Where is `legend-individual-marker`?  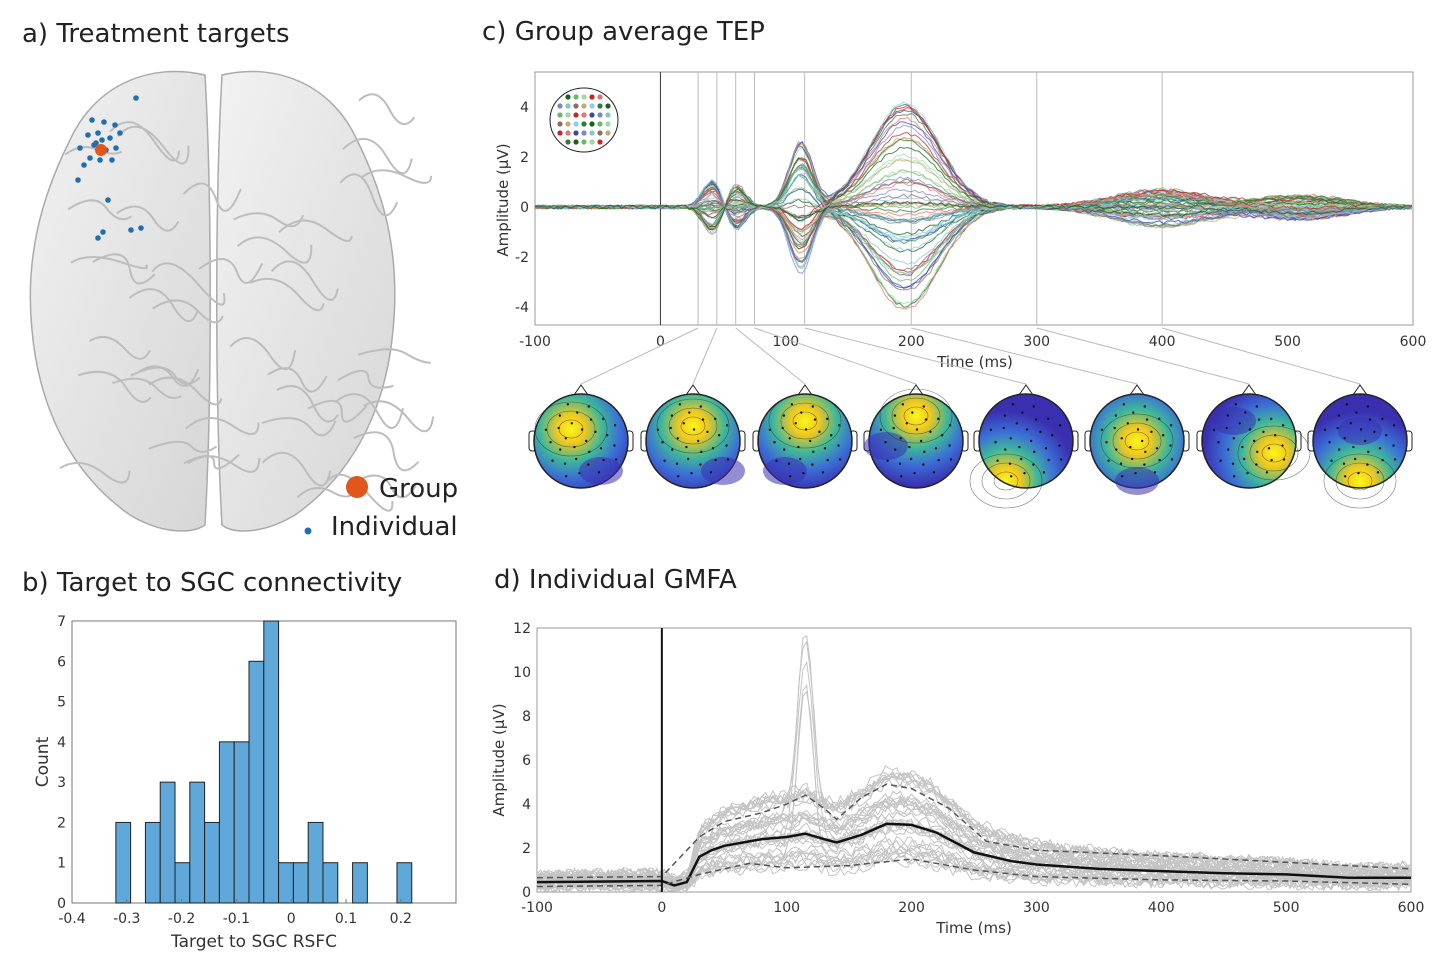
legend-individual-marker is located at coordinates (308, 531).